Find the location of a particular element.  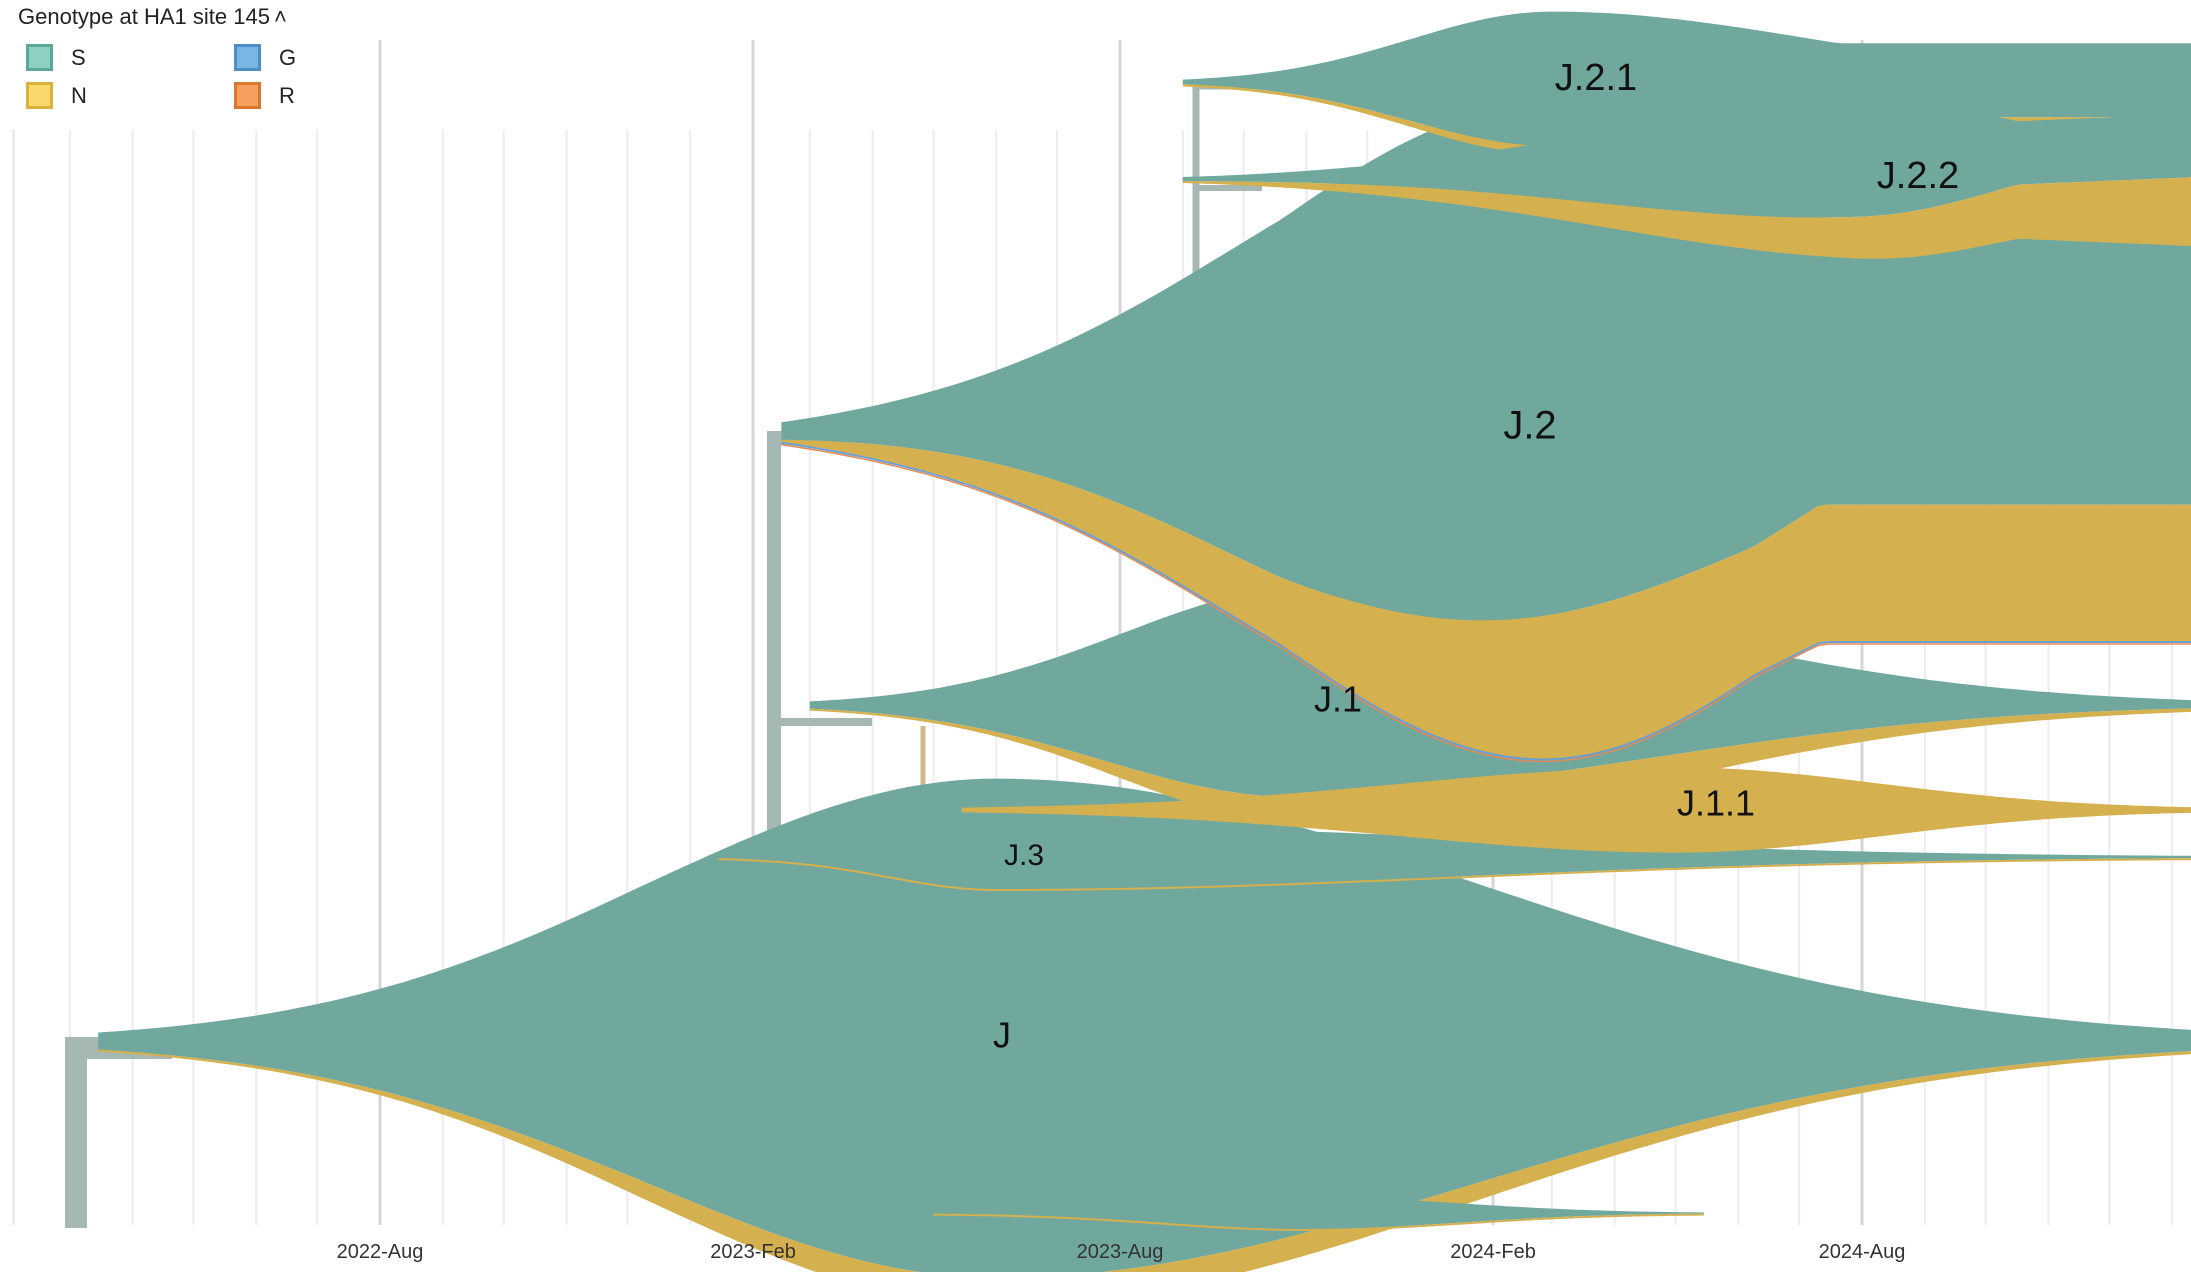

x-axis: 2022-Aug 2023-Feb 2023-Aug 2024-Feb 2024-Aug is located at coordinates (1121, 1252).